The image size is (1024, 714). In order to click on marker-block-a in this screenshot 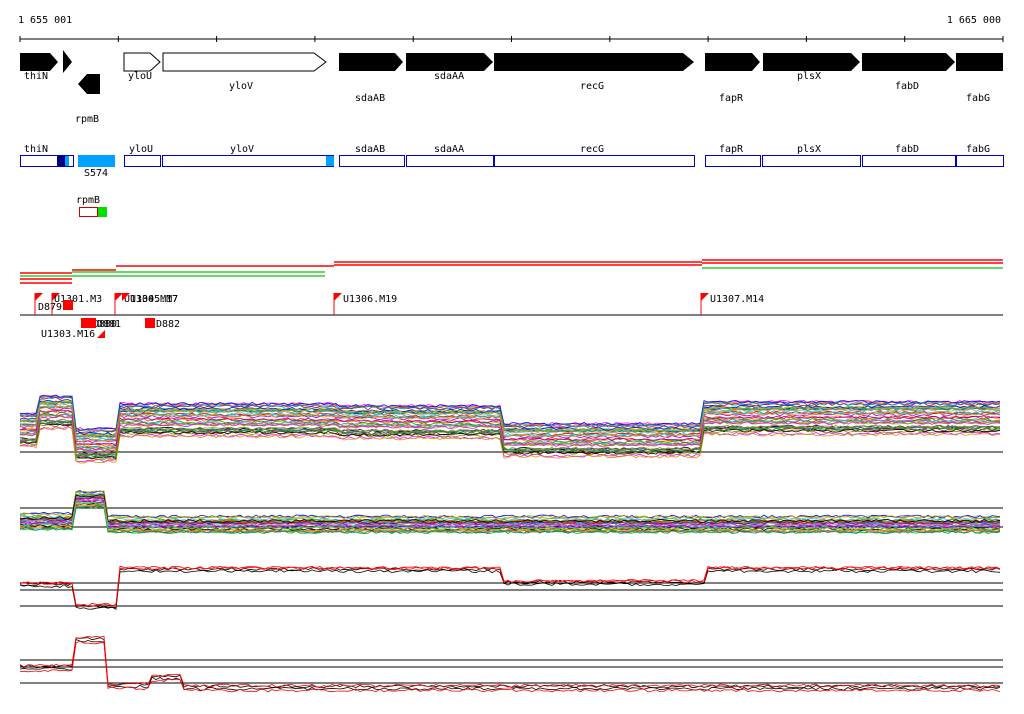, I will do `click(68, 305)`.